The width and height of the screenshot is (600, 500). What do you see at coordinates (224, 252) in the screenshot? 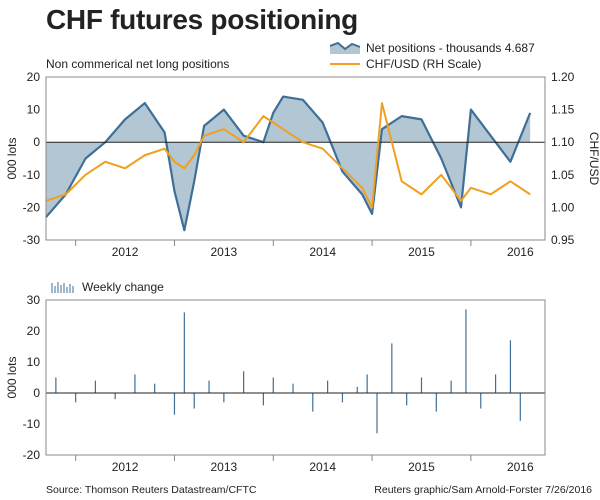
I see `top-x-tick-label: 2013` at bounding box center [224, 252].